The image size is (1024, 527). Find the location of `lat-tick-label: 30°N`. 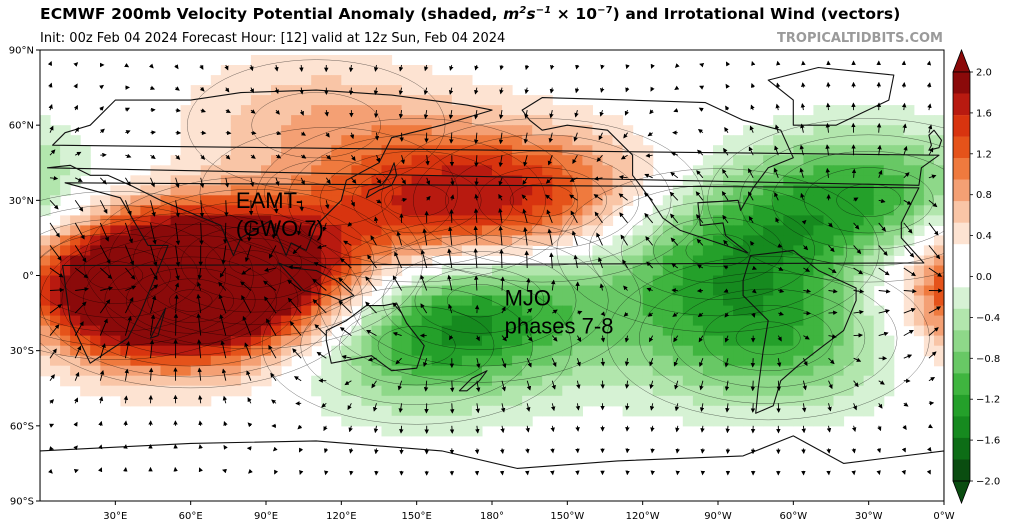

lat-tick-label: 30°N is located at coordinates (21, 201).